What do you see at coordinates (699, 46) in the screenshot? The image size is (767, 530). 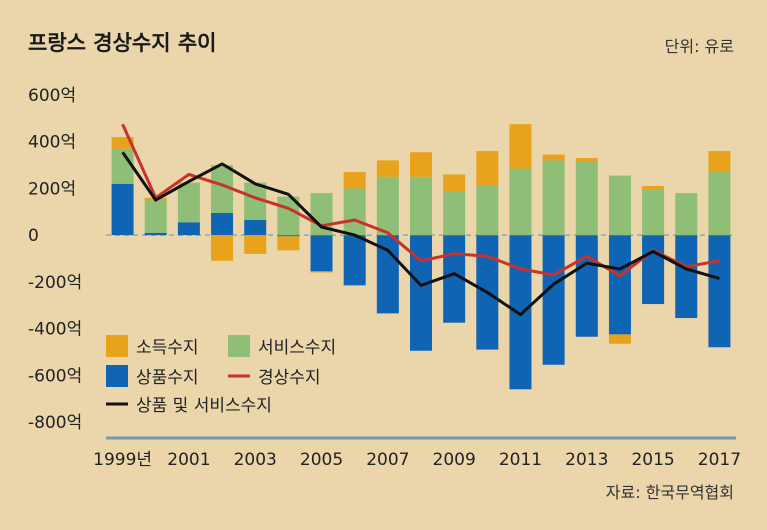 I see `unit-label: 단위: 유로` at bounding box center [699, 46].